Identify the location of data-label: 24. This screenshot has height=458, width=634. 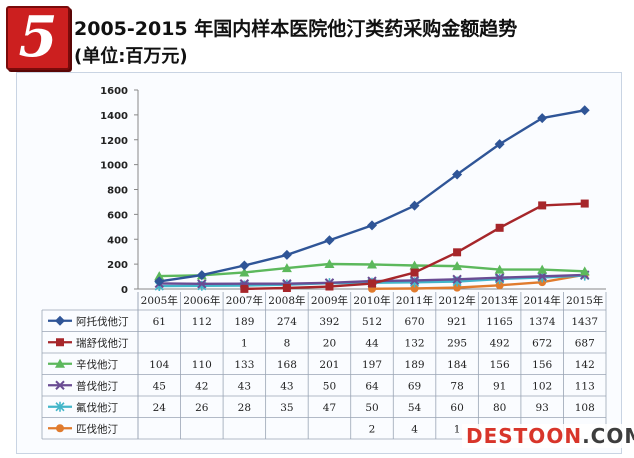
(160, 408).